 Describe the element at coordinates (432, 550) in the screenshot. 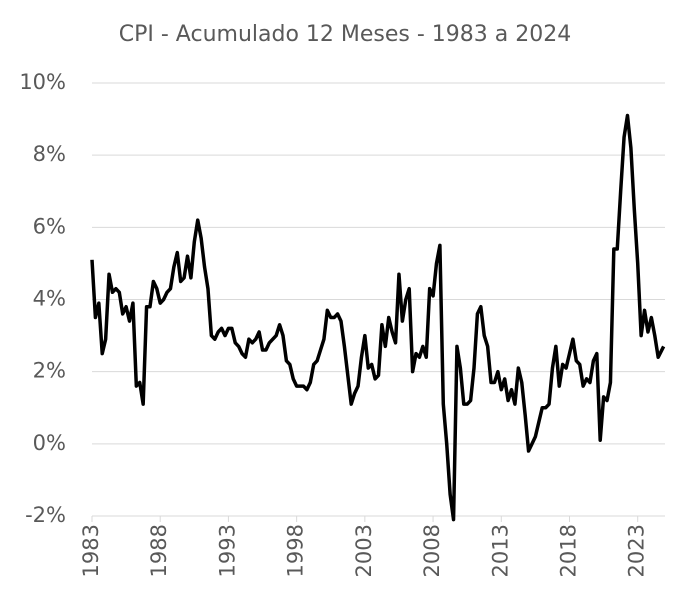

I see `x-tick-label: 2008` at that location.